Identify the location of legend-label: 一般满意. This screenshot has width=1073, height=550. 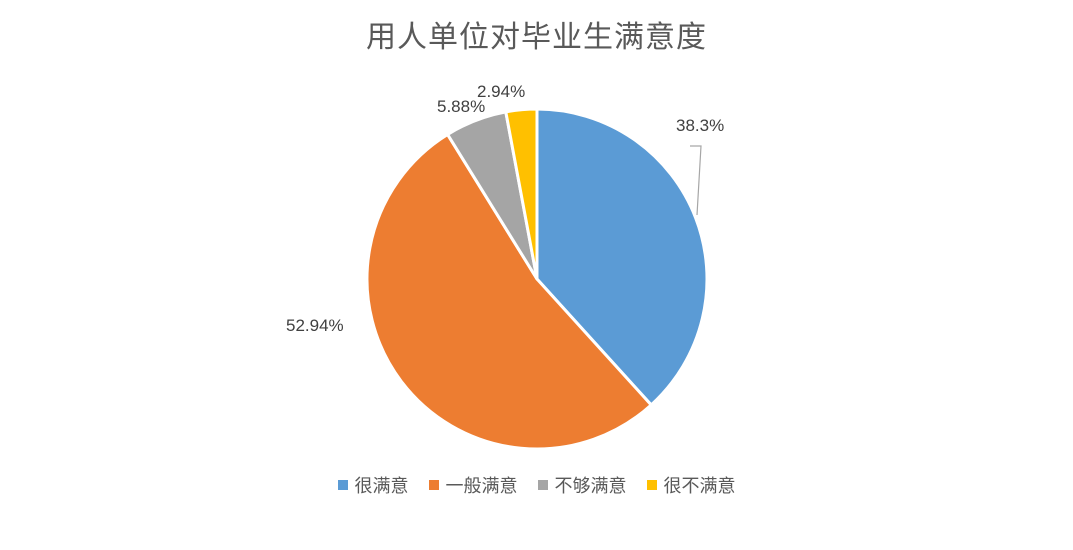
(481, 486).